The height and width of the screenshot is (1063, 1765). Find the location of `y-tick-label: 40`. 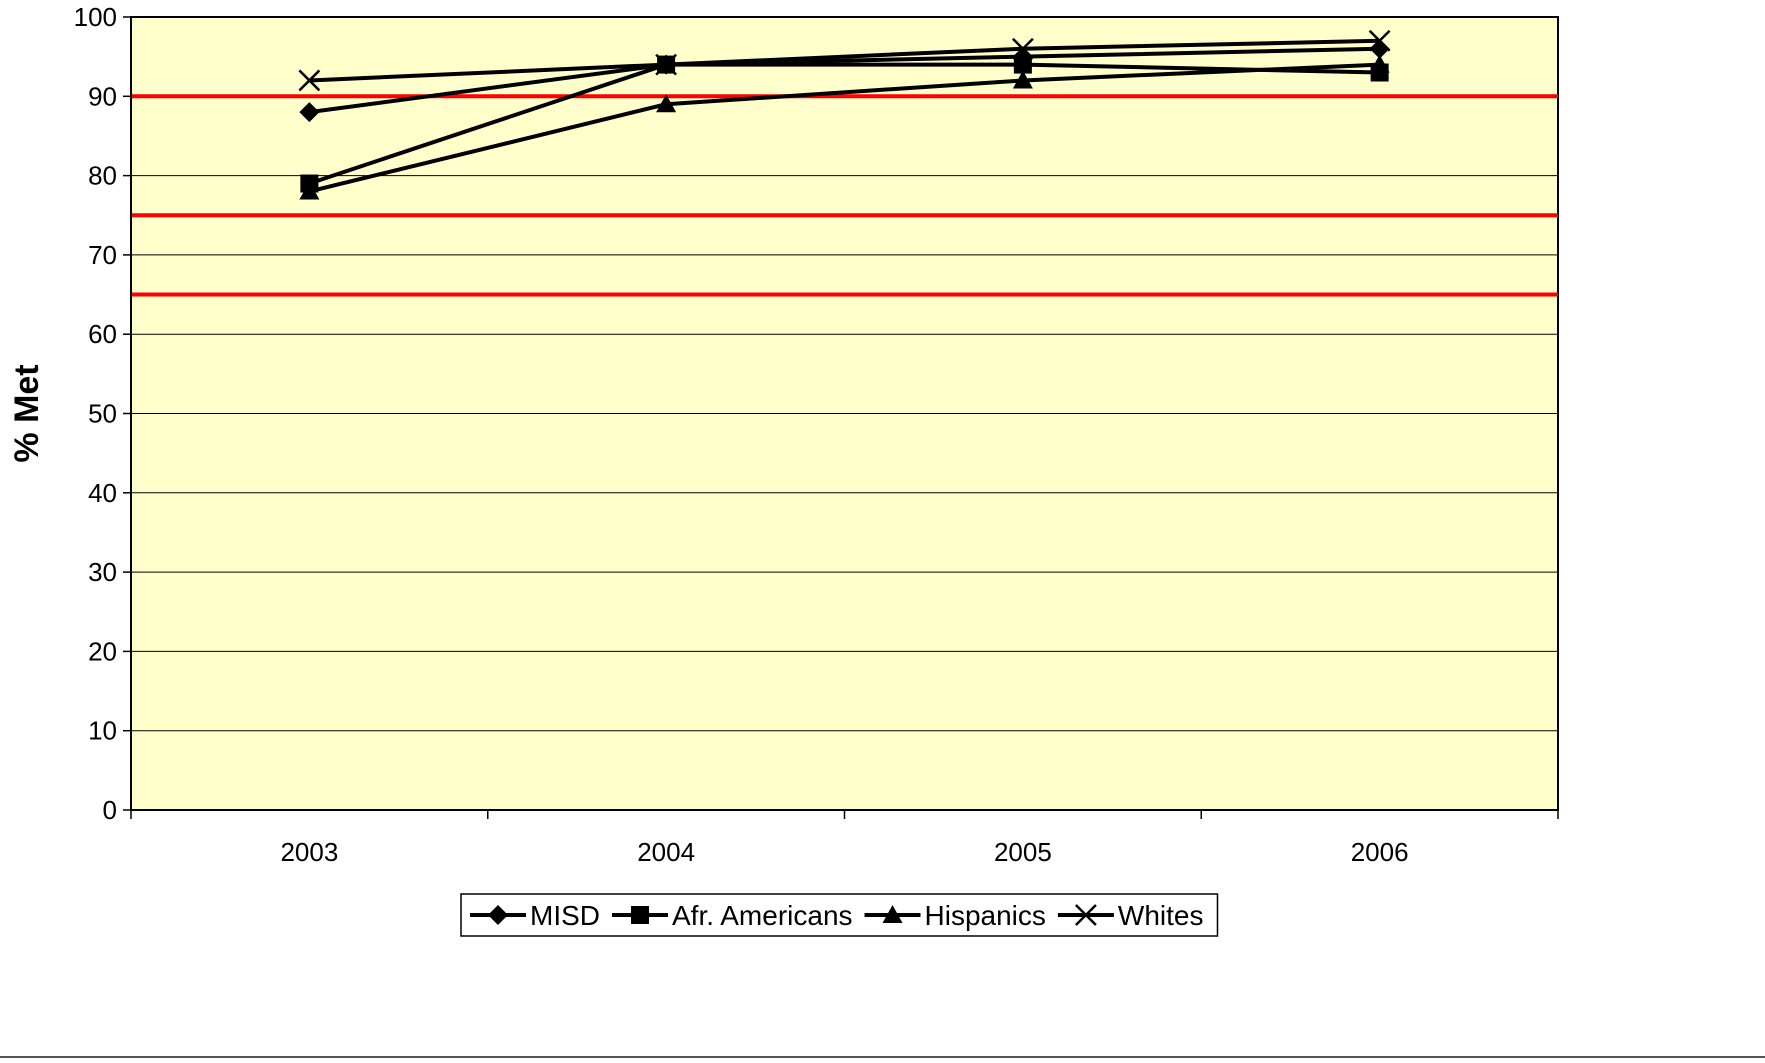

y-tick-label: 40 is located at coordinates (102, 493).